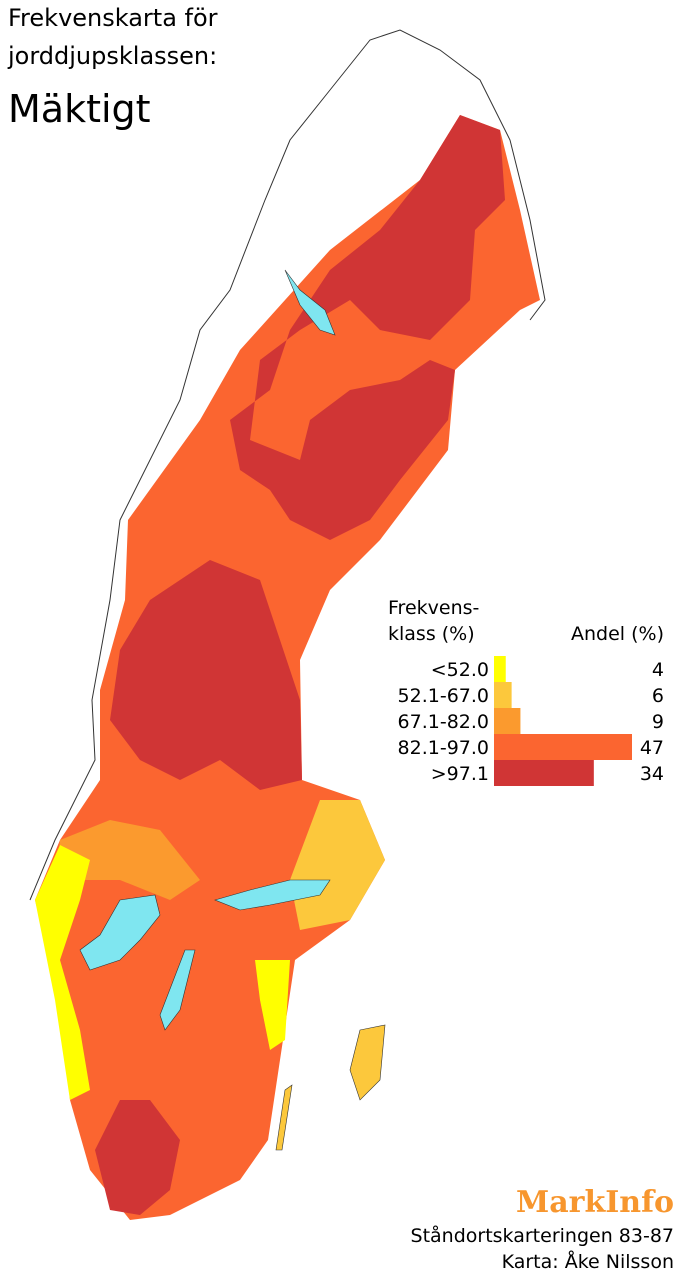 This screenshot has height=1280, width=684. What do you see at coordinates (112, 56) in the screenshot?
I see `title-line: jorddjupsklassen:` at bounding box center [112, 56].